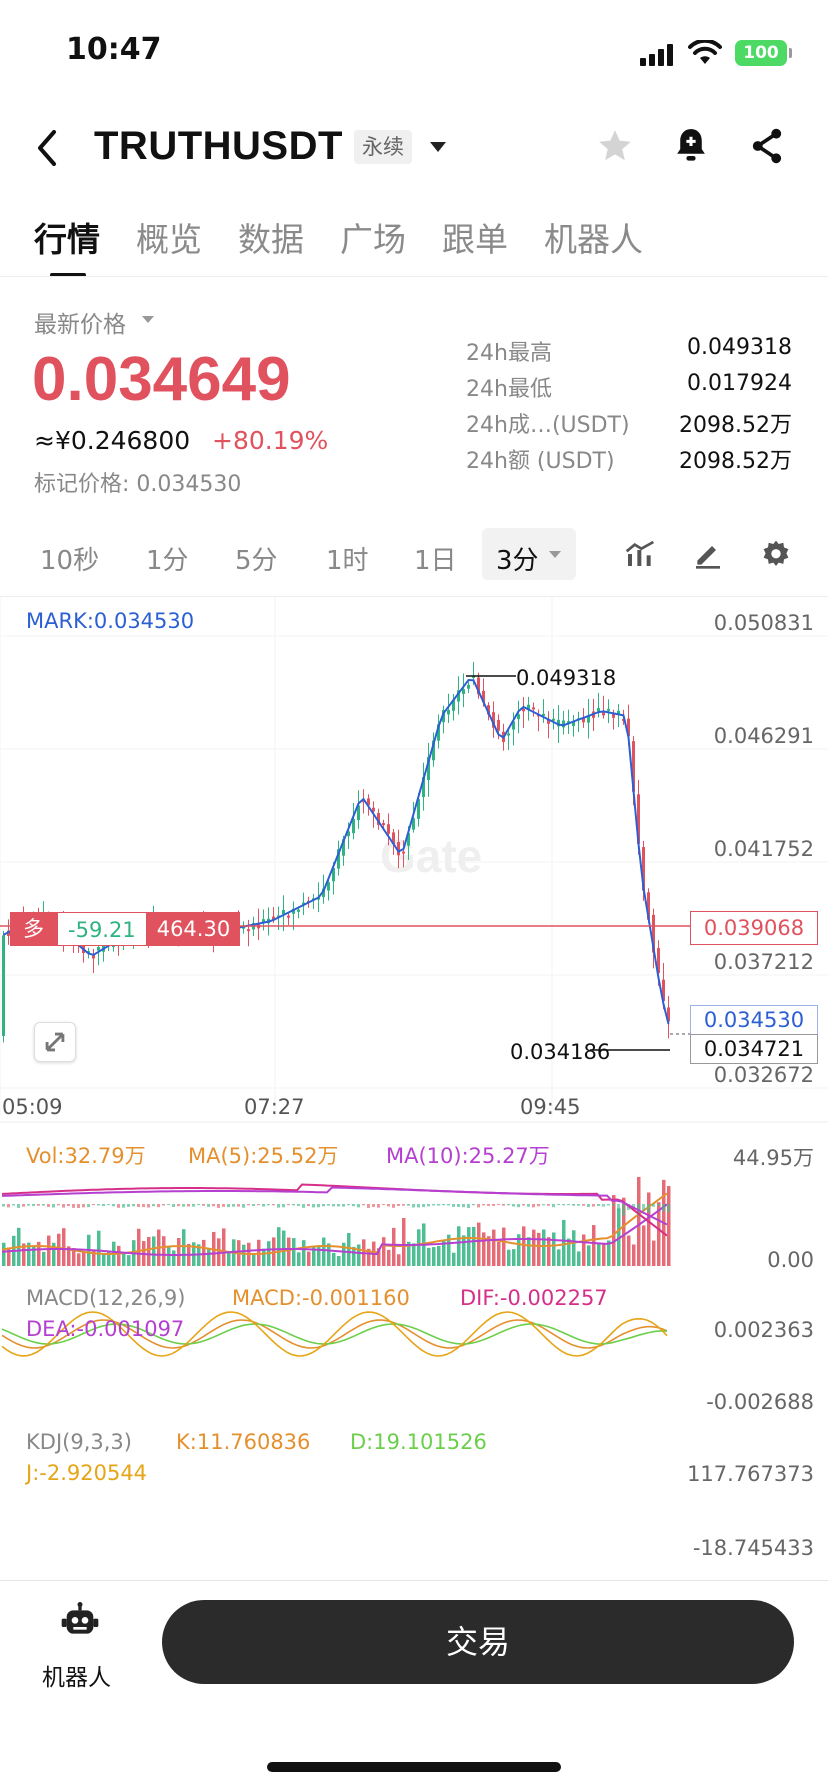 This screenshot has width=828, height=1792. What do you see at coordinates (373, 239) in the screenshot?
I see `tab-square: 广场` at bounding box center [373, 239].